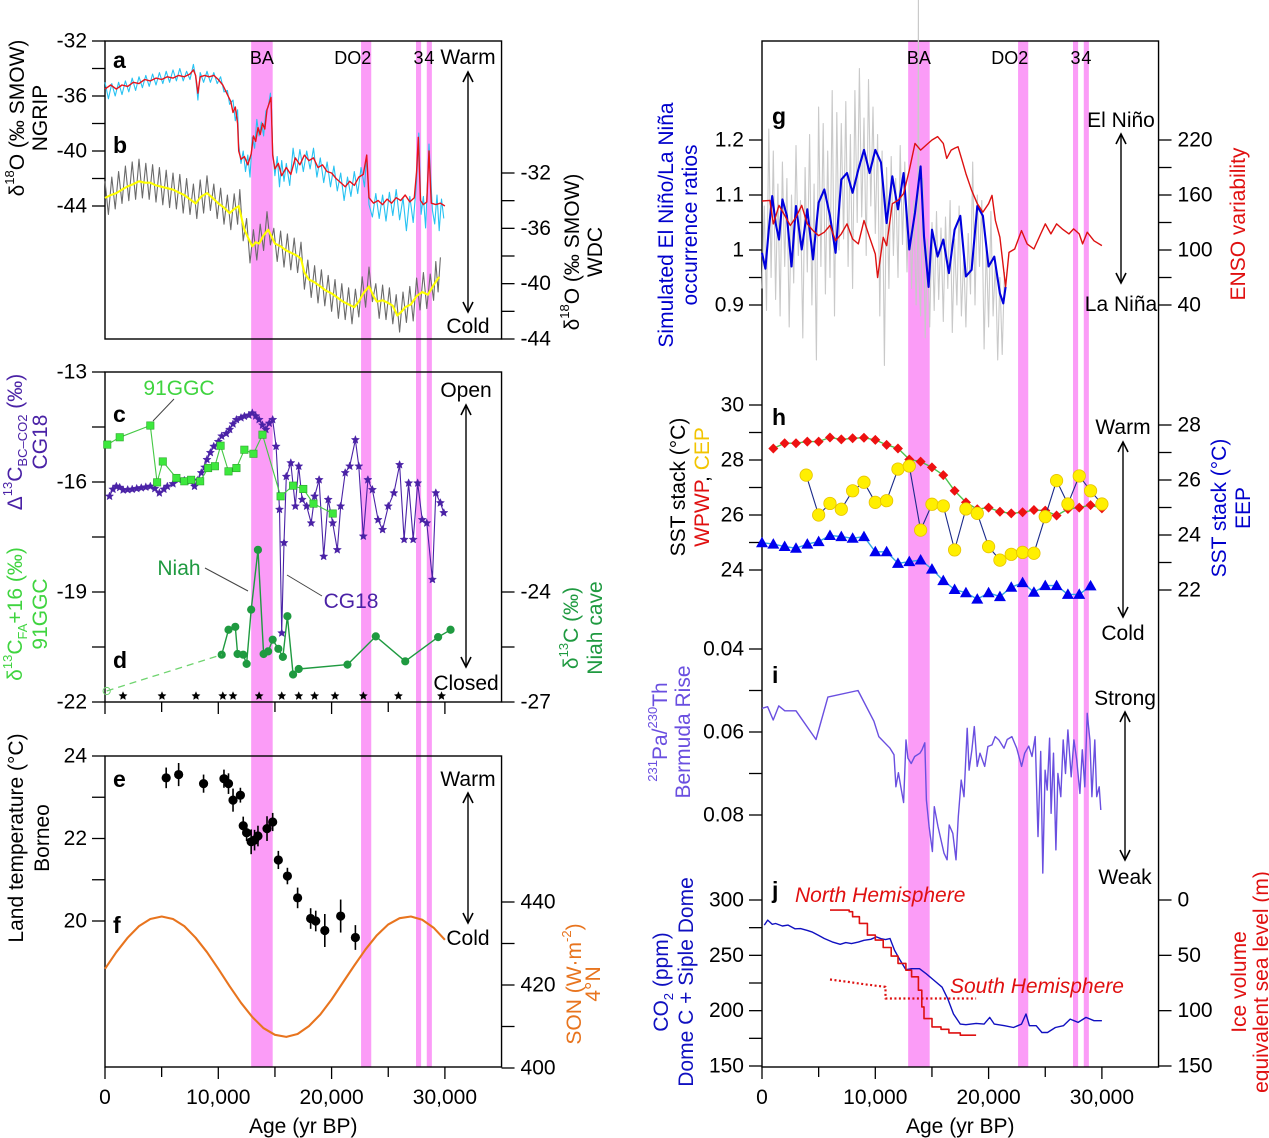  I want to click on y-tick-label: 150, so click(726, 1066).